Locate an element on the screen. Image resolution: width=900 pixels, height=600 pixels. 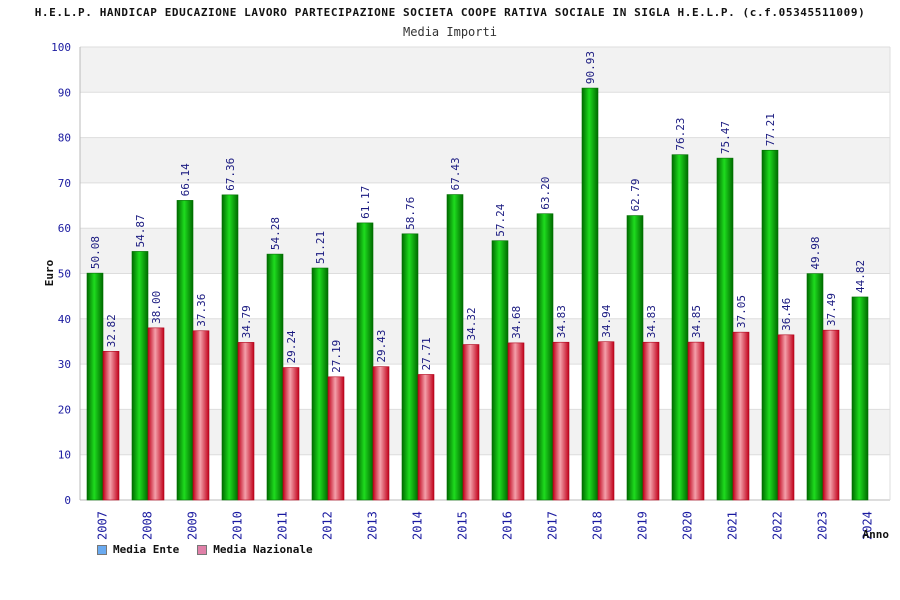
legend-item-media-nazionale: Media Nazionale is located at coordinates (255, 549).